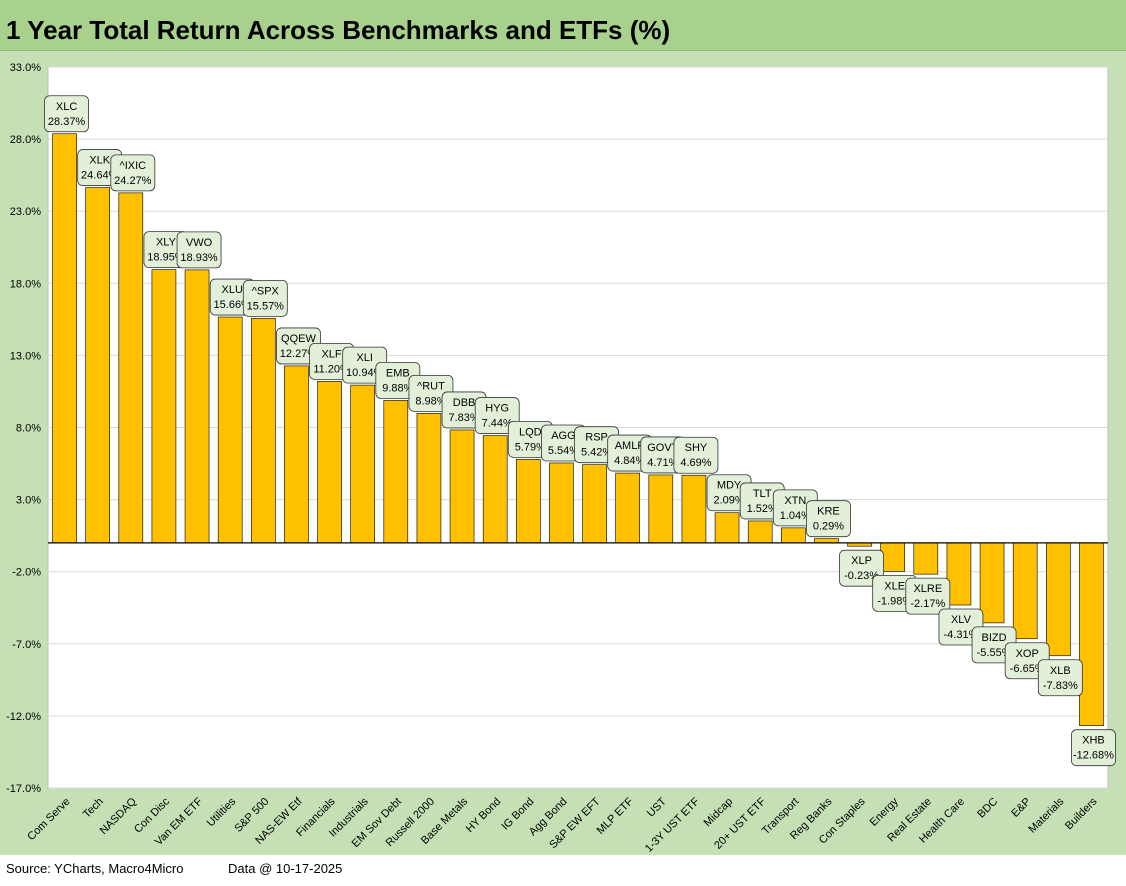  What do you see at coordinates (266, 306) in the screenshot?
I see `data-label-value: 15.57%` at bounding box center [266, 306].